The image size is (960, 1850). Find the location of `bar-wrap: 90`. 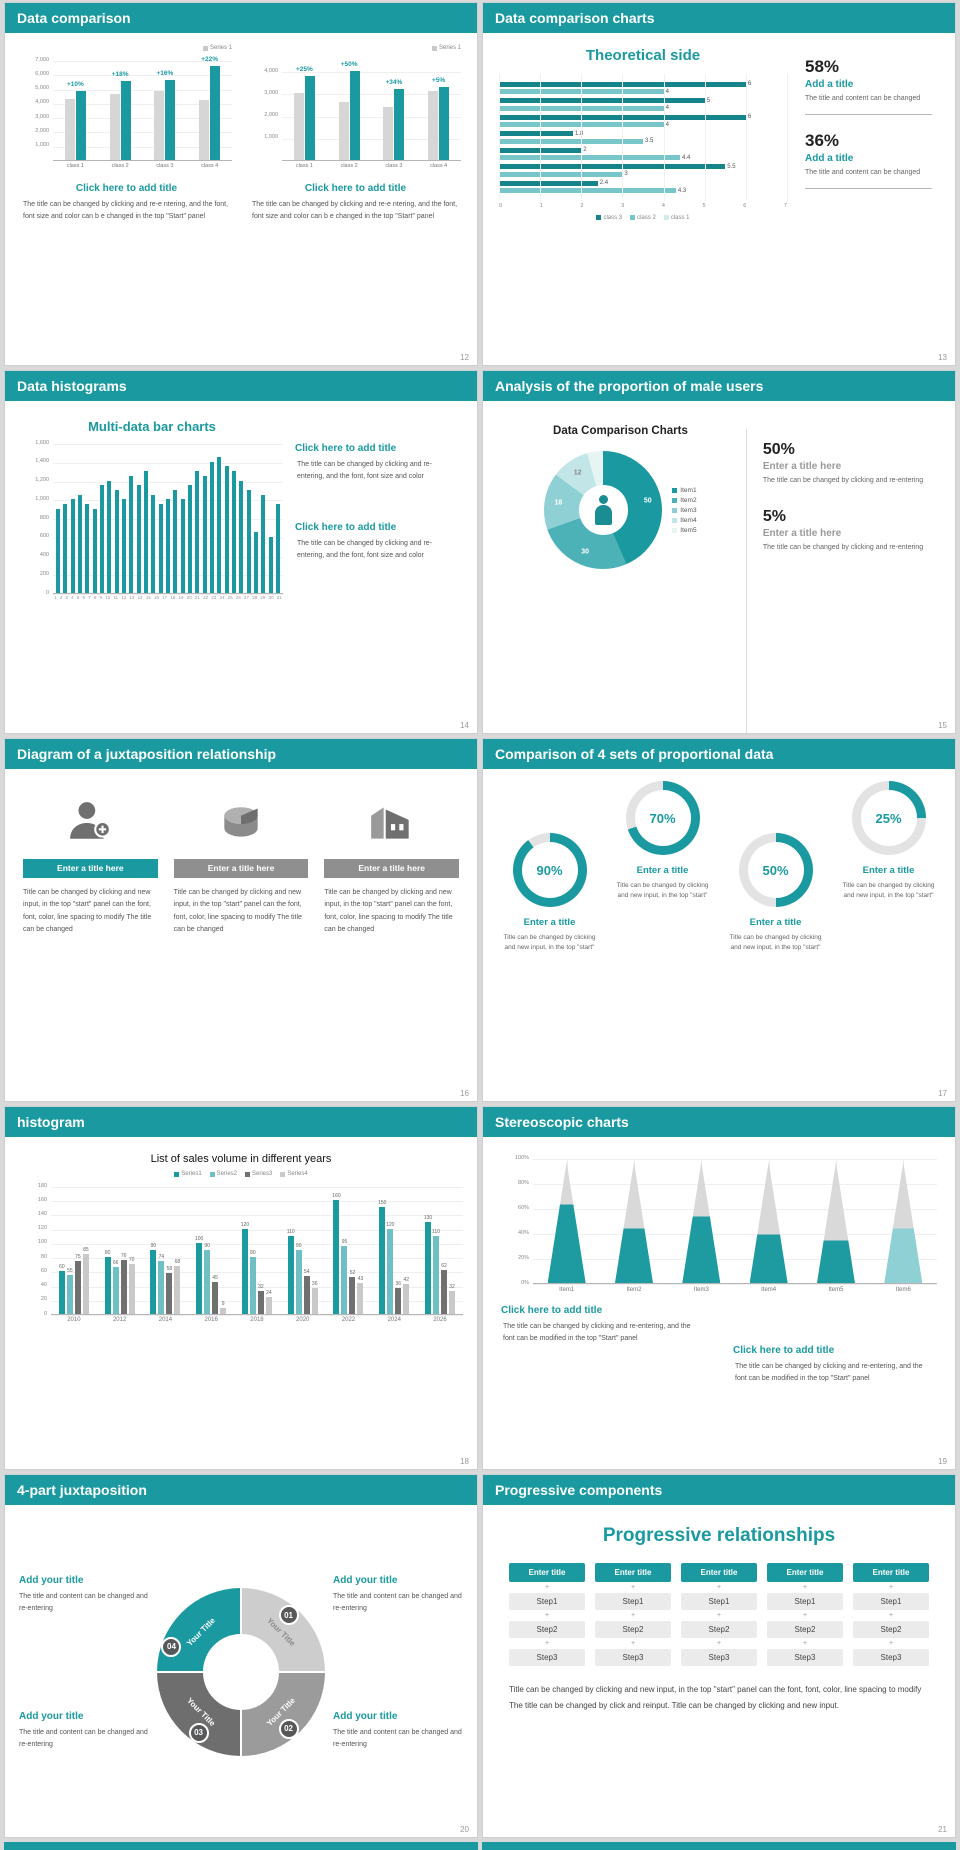

bar-wrap: 90 is located at coordinates (298, 1278).